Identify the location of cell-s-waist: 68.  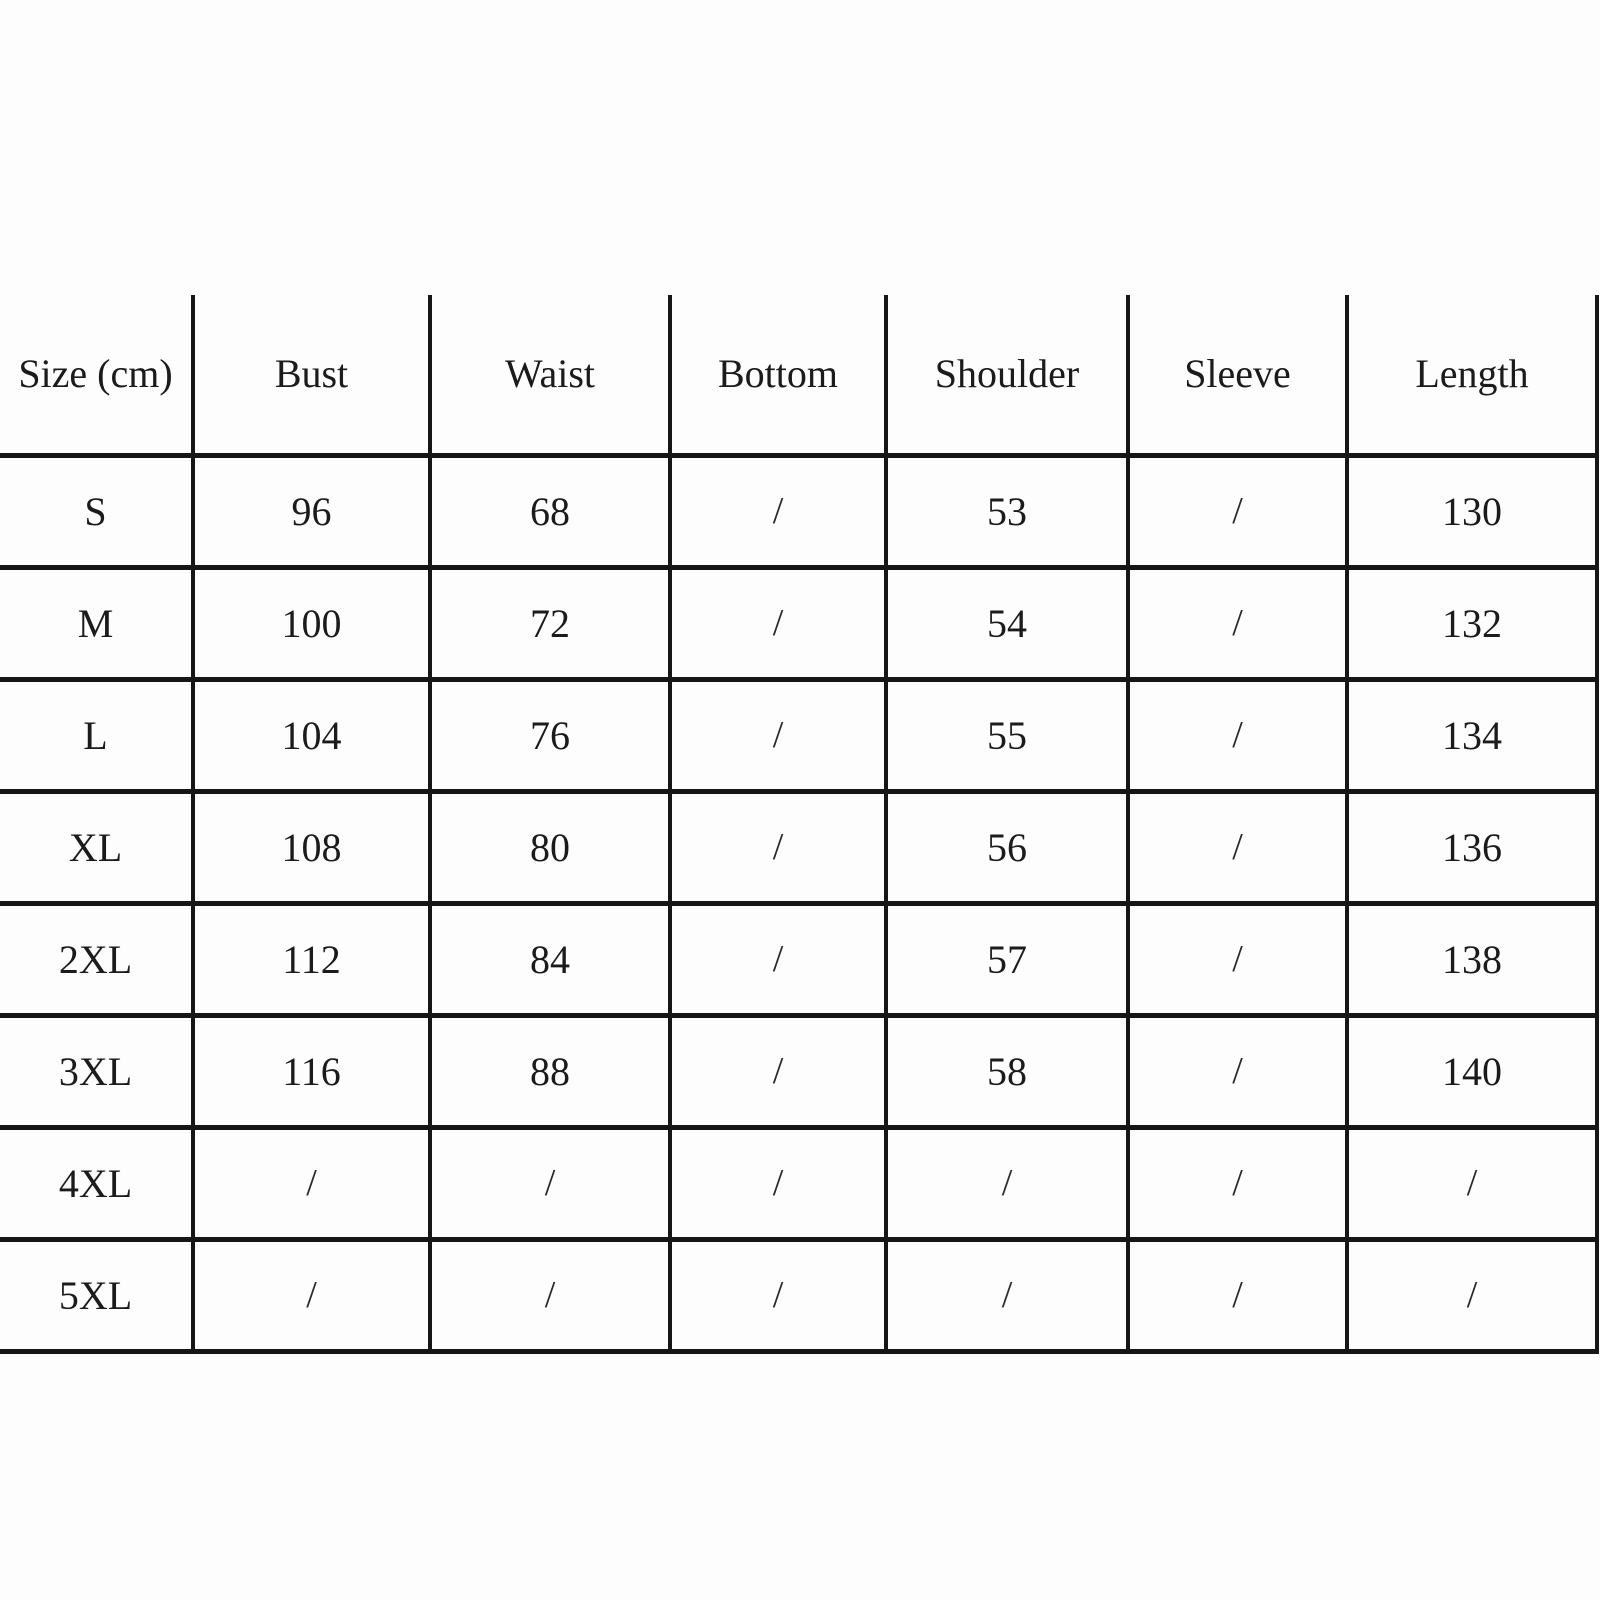
(550, 511).